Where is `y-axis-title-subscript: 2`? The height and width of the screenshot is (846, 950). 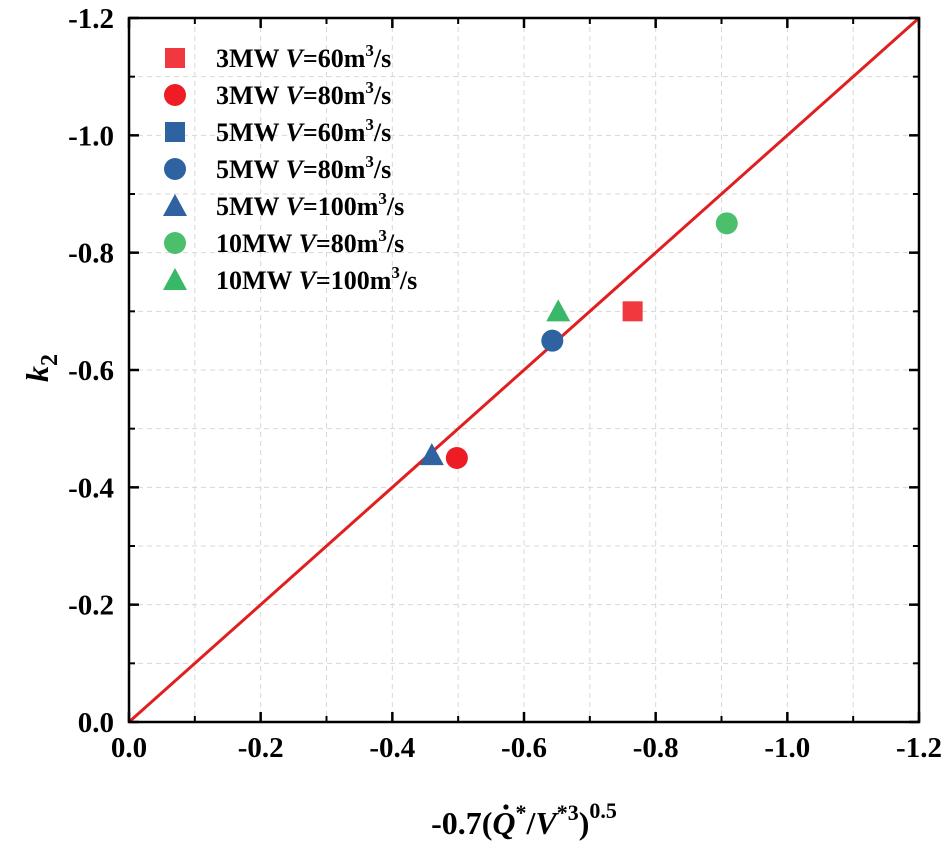 y-axis-title-subscript: 2 is located at coordinates (50, 360).